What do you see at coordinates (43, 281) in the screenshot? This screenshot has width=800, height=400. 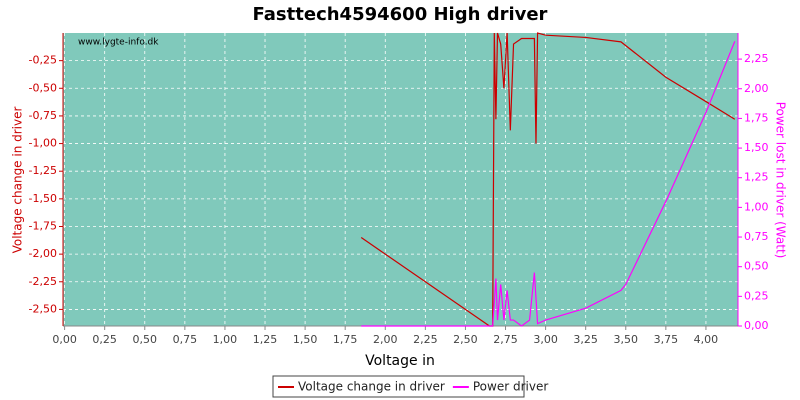 I see `y-tick-label: -2,25` at bounding box center [43, 281].